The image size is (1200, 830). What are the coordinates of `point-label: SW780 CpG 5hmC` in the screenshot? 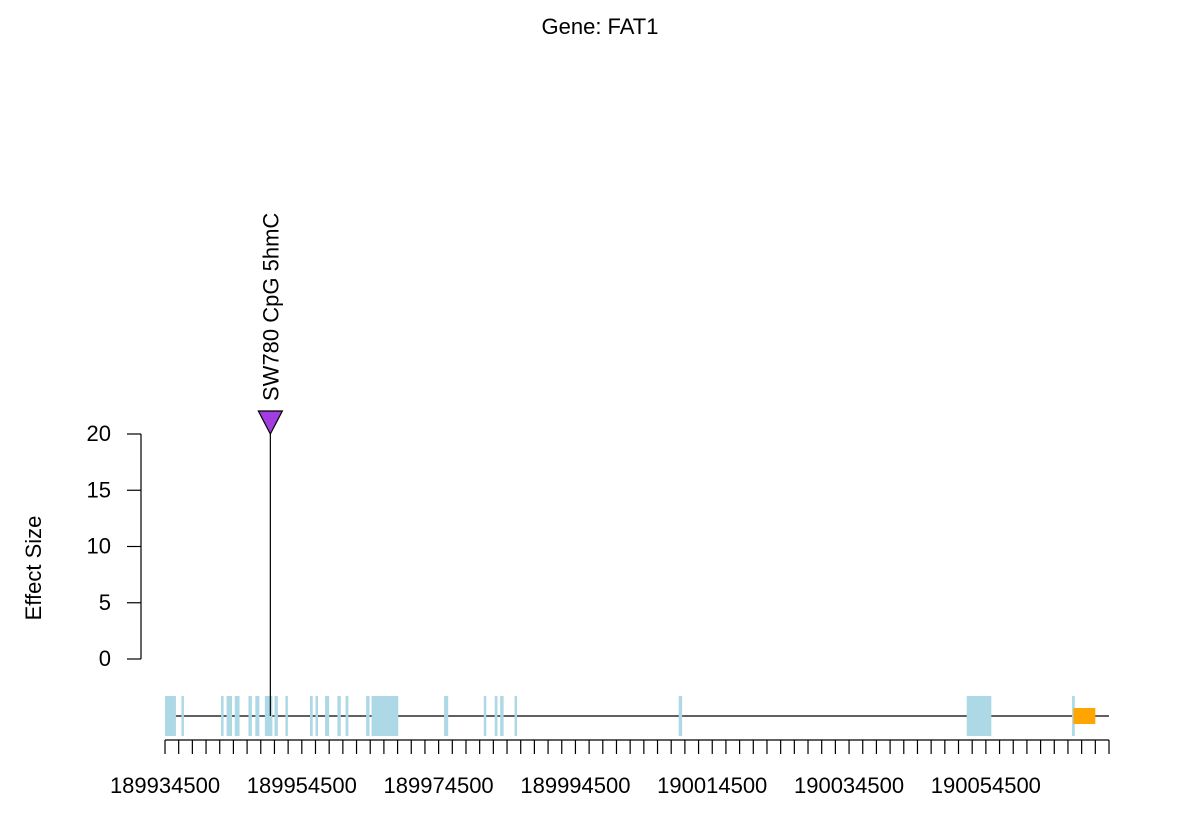 It's located at (270, 307).